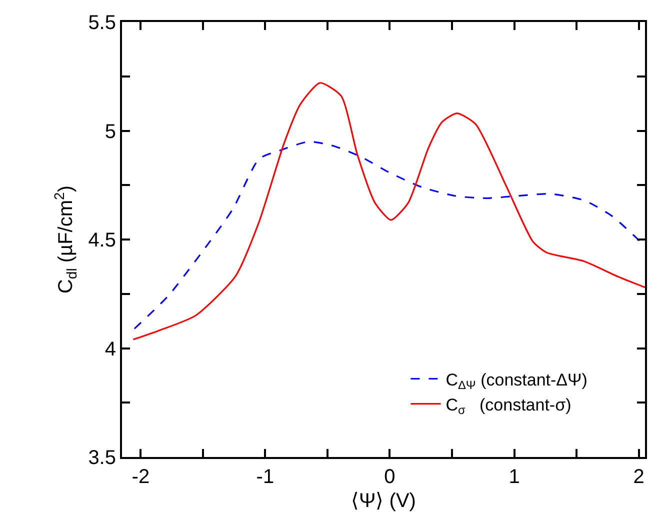  Describe the element at coordinates (141, 477) in the screenshot. I see `x-tick-label: -2` at that location.